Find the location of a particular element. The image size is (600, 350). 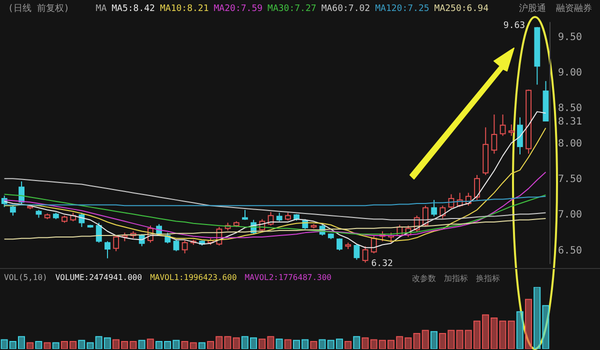

text: MA30:7.27 is located at coordinates (292, 9).